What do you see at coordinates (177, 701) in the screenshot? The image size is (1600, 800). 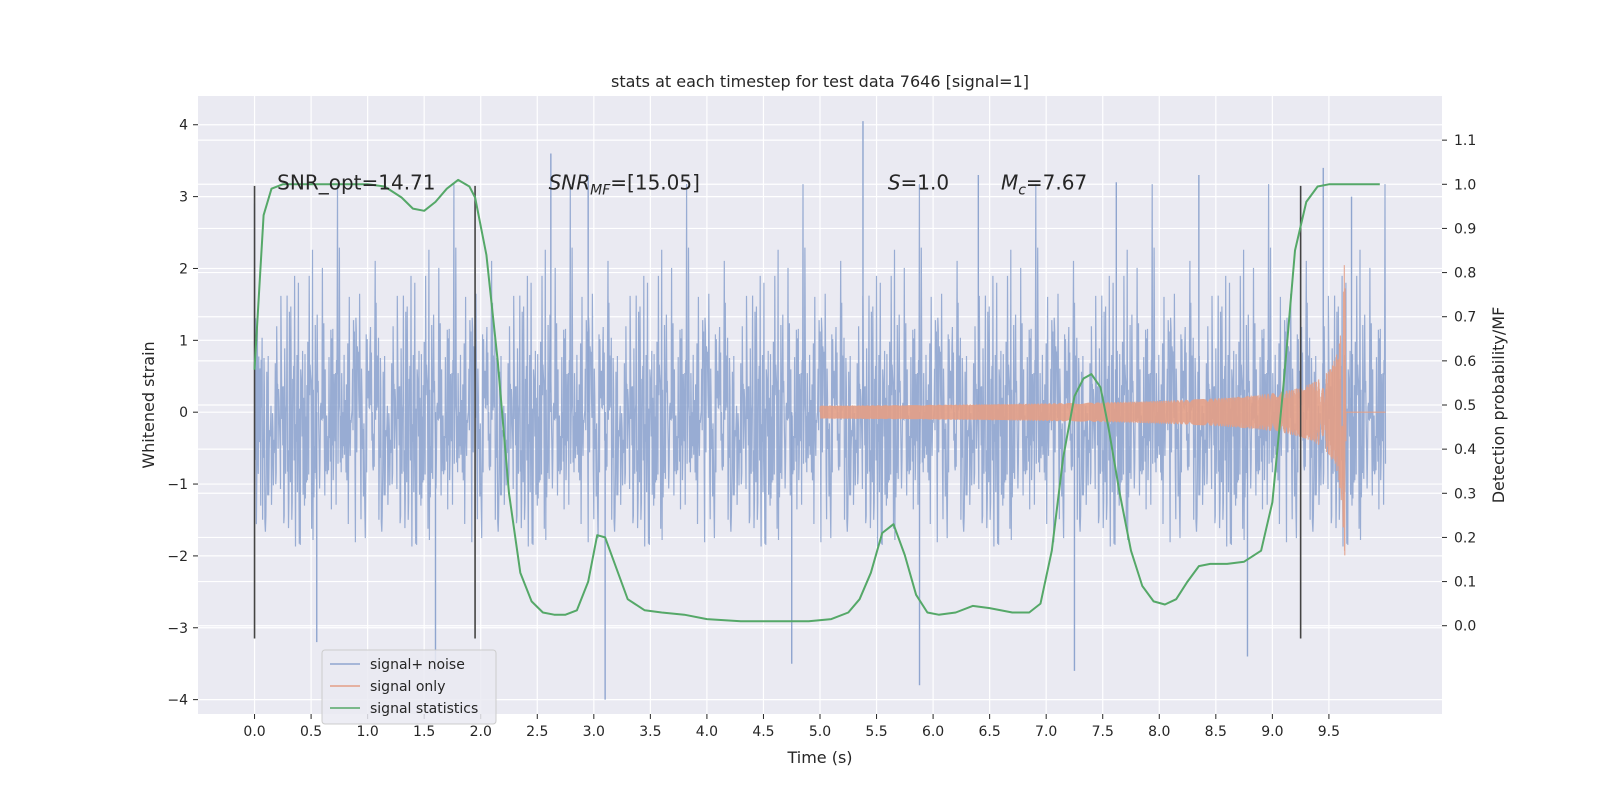 I see `y-tick-label: −4` at bounding box center [177, 701].